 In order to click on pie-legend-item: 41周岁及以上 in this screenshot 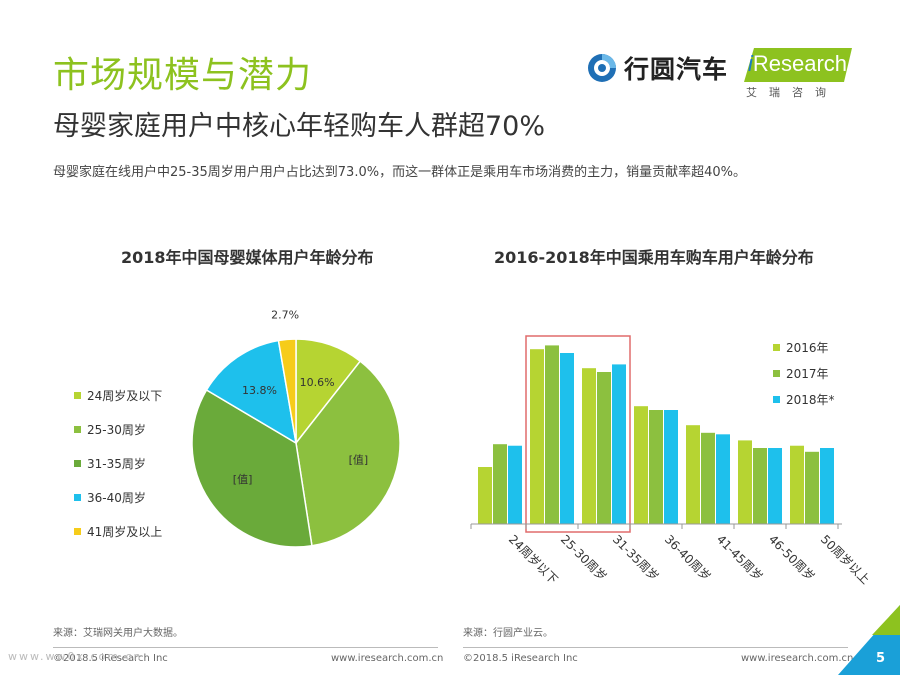, I will do `click(118, 531)`.